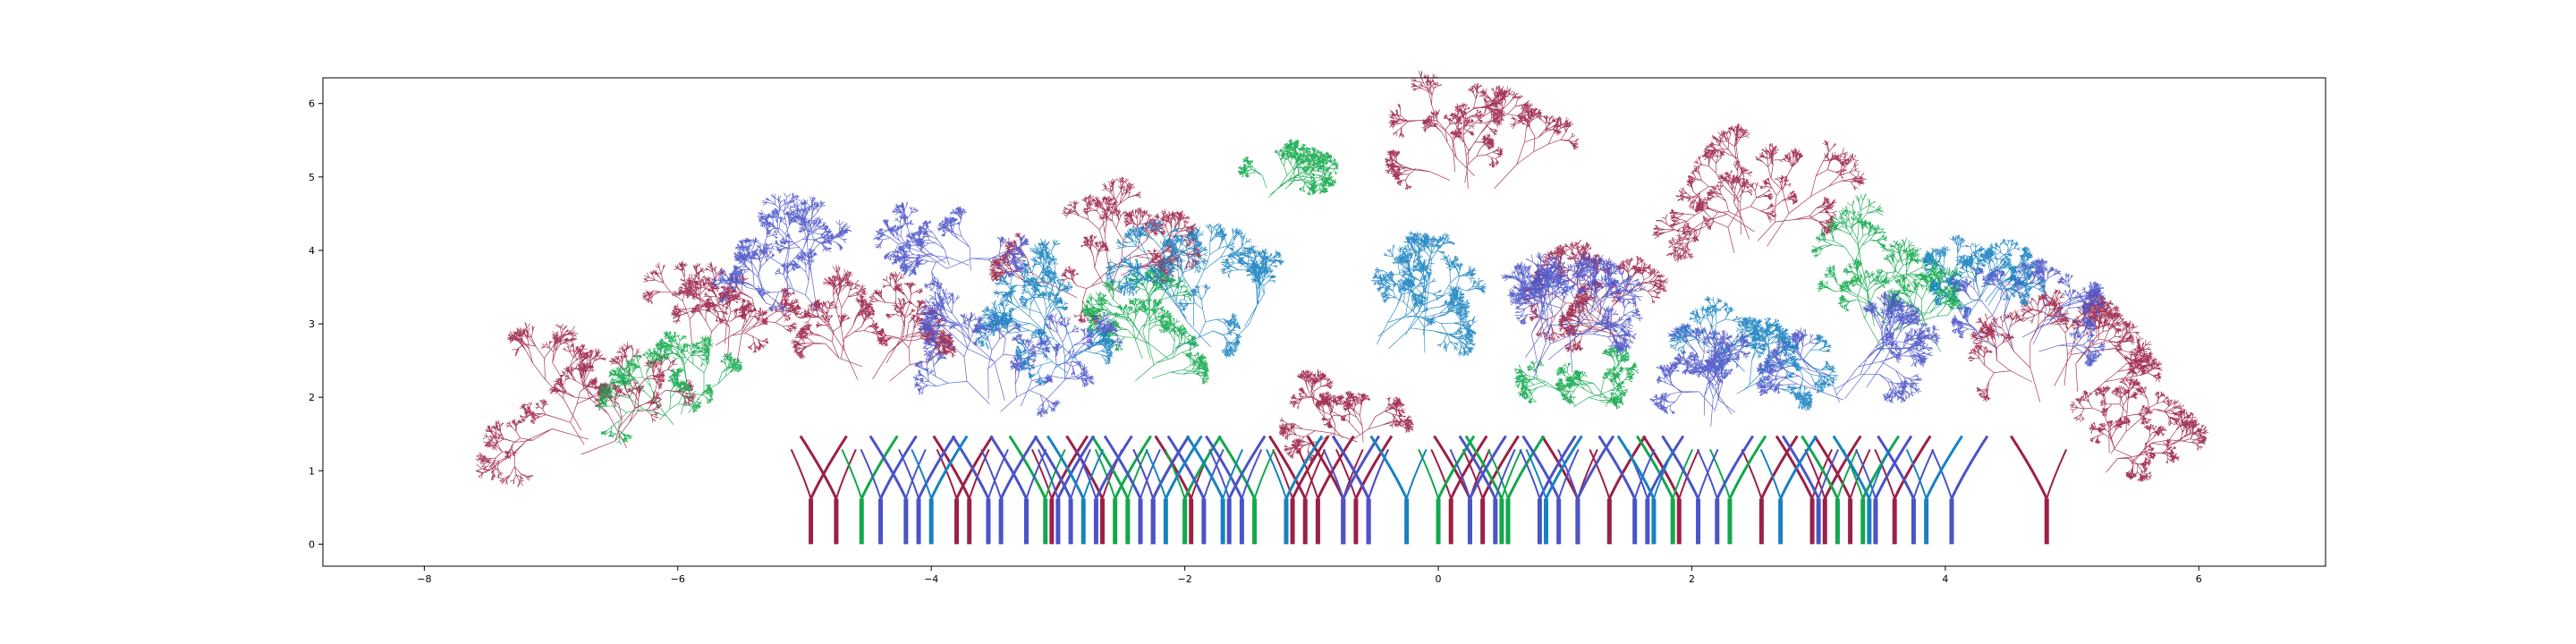 Image resolution: width=2576 pixels, height=644 pixels. What do you see at coordinates (931, 579) in the screenshot?
I see `x-tick-label: −4` at bounding box center [931, 579].